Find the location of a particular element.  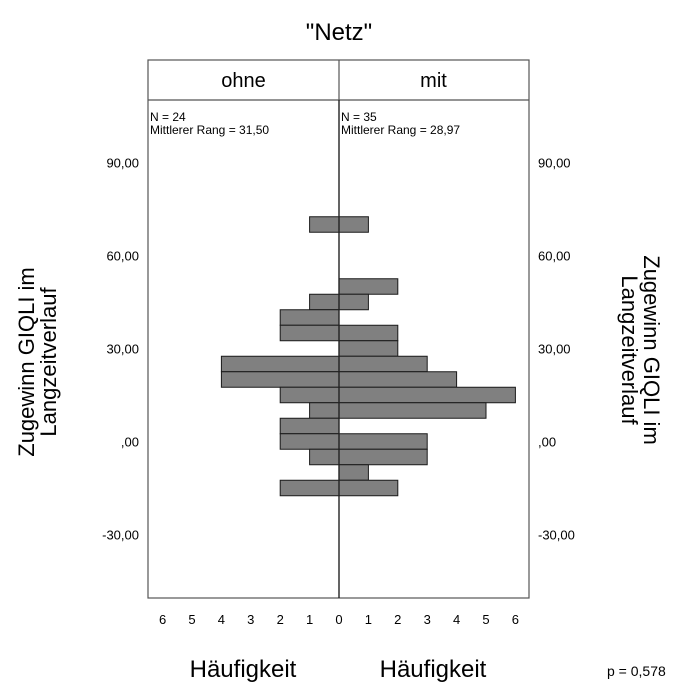

y-tick-label-right: 60,00 is located at coordinates (554, 256).